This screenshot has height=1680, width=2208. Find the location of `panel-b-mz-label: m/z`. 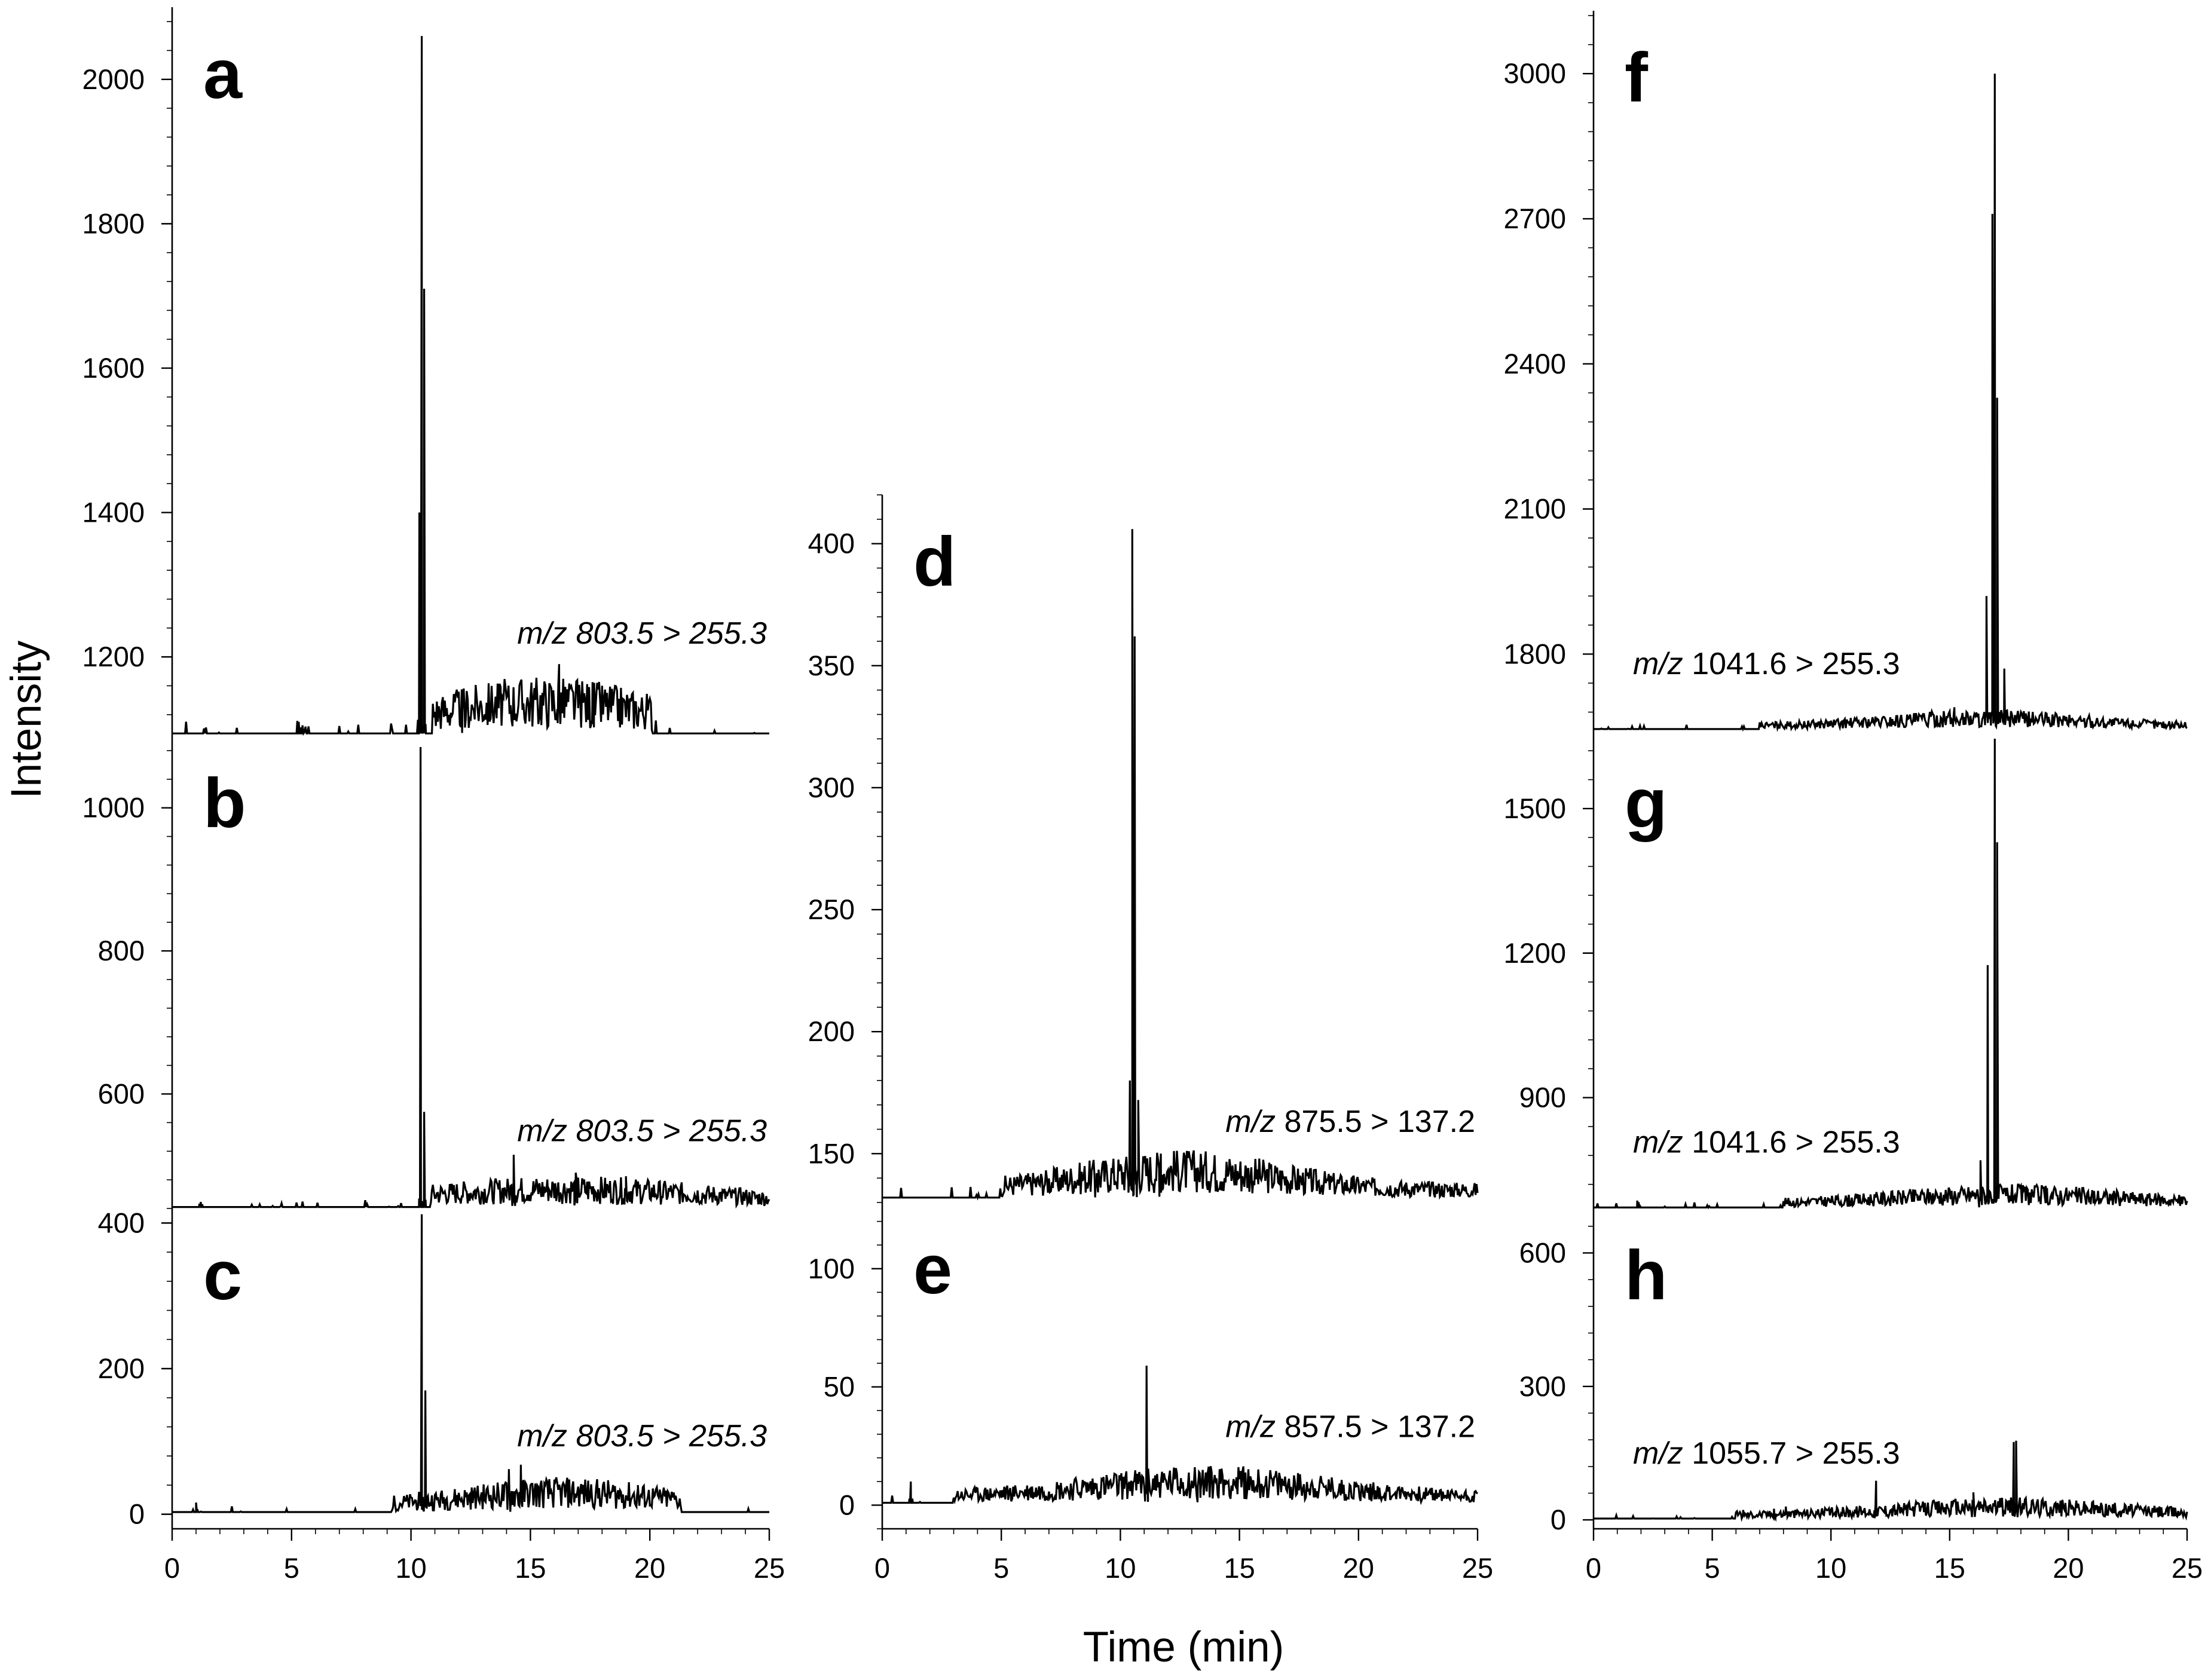

panel-b-mz-label: m/z is located at coordinates (546, 1131).